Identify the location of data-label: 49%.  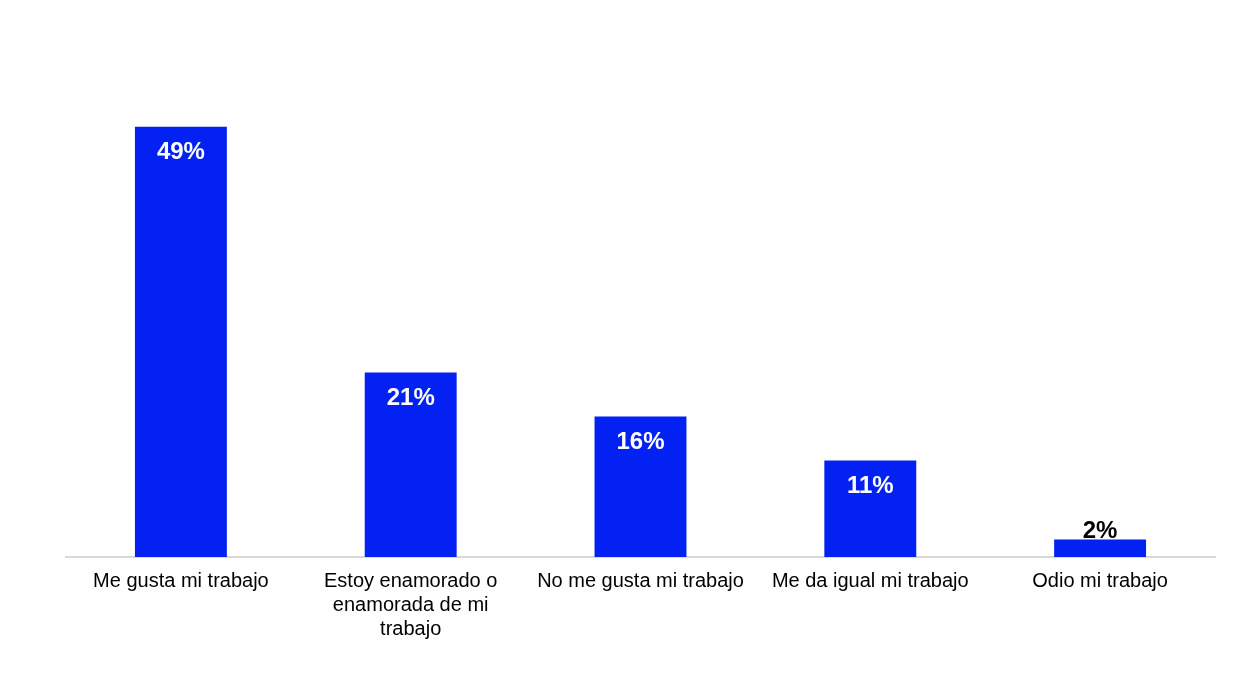
(180, 151).